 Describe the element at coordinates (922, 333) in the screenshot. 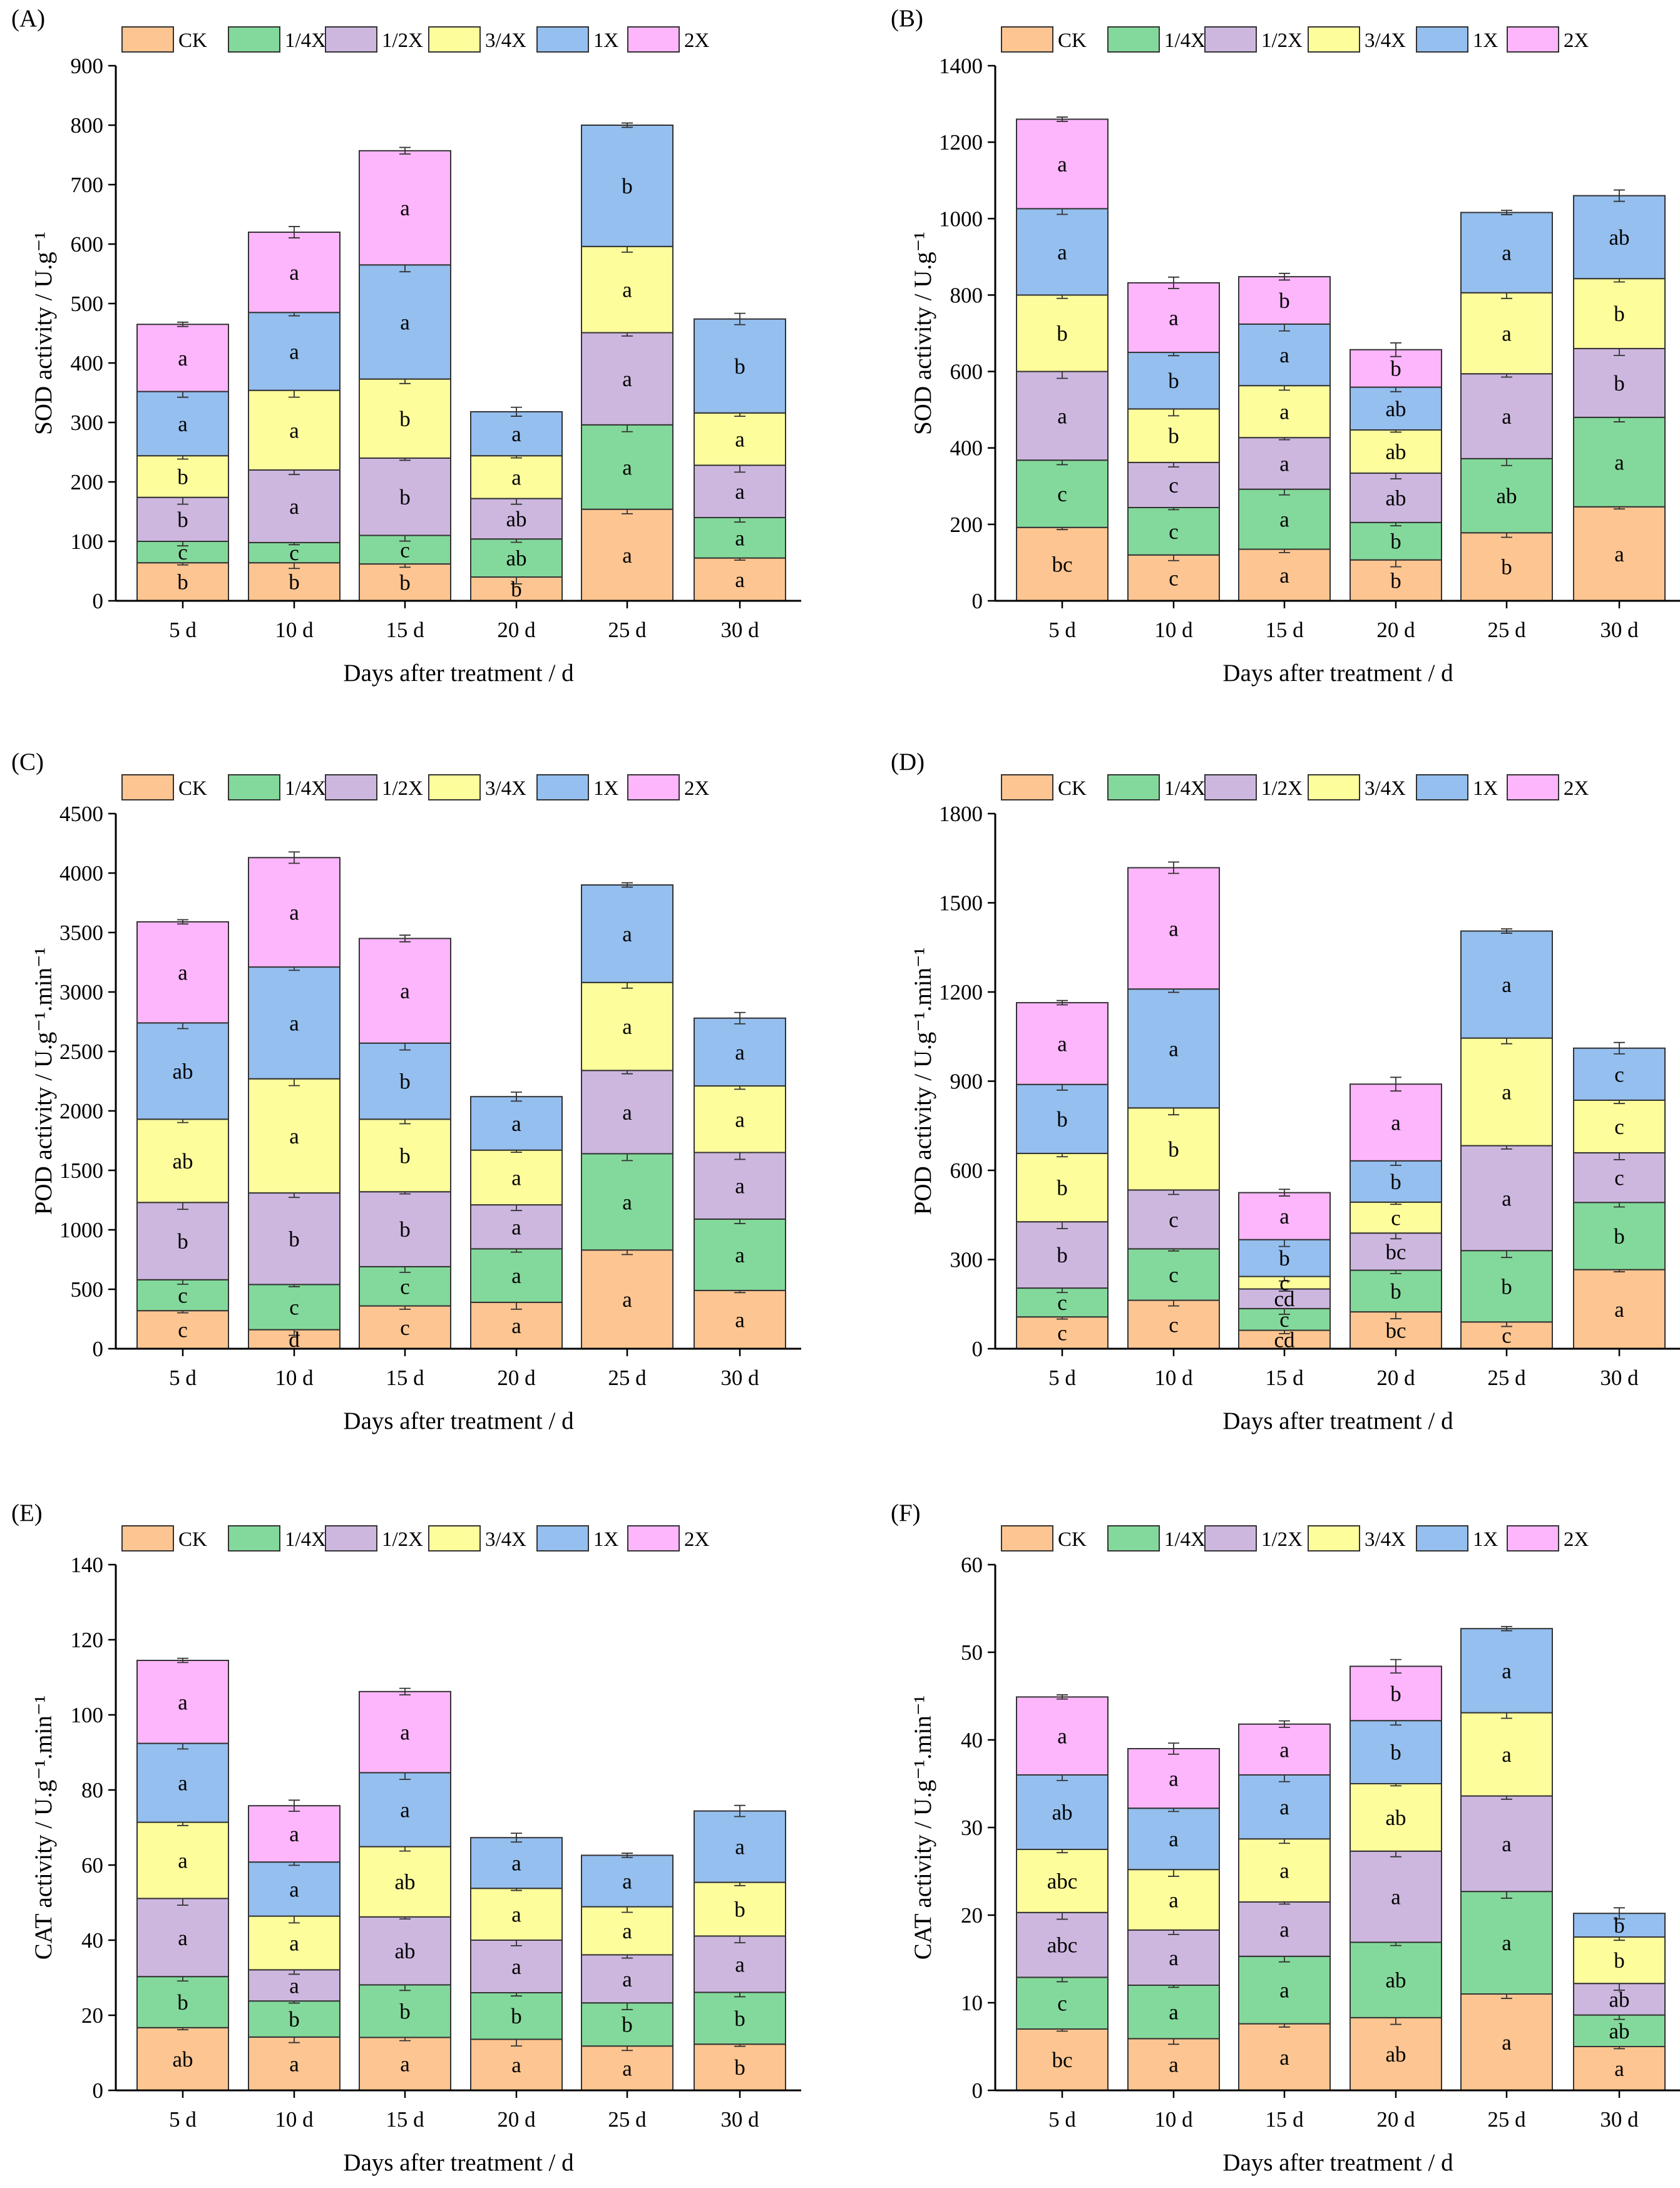

I see `y-axis-title: SOD activity / U.g⁻¹` at that location.